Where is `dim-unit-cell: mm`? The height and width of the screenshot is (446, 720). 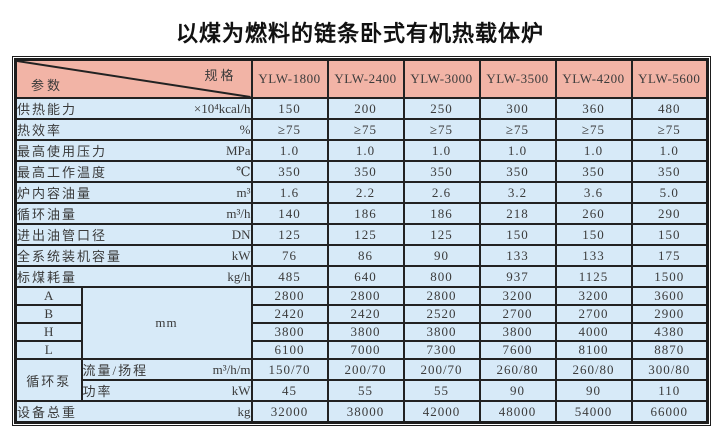
dim-unit-cell: mm is located at coordinates (166, 323).